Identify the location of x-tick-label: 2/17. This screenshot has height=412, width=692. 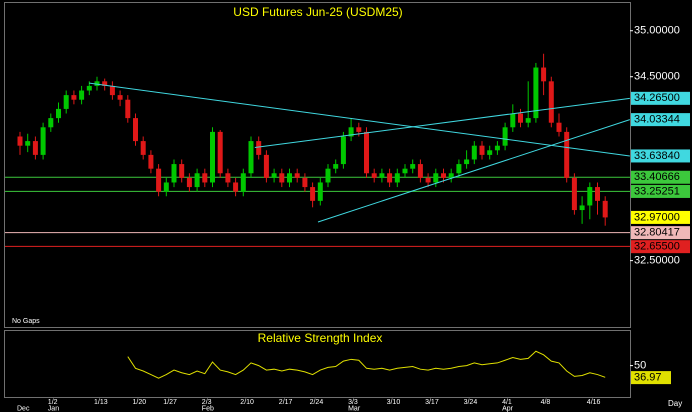
(286, 402).